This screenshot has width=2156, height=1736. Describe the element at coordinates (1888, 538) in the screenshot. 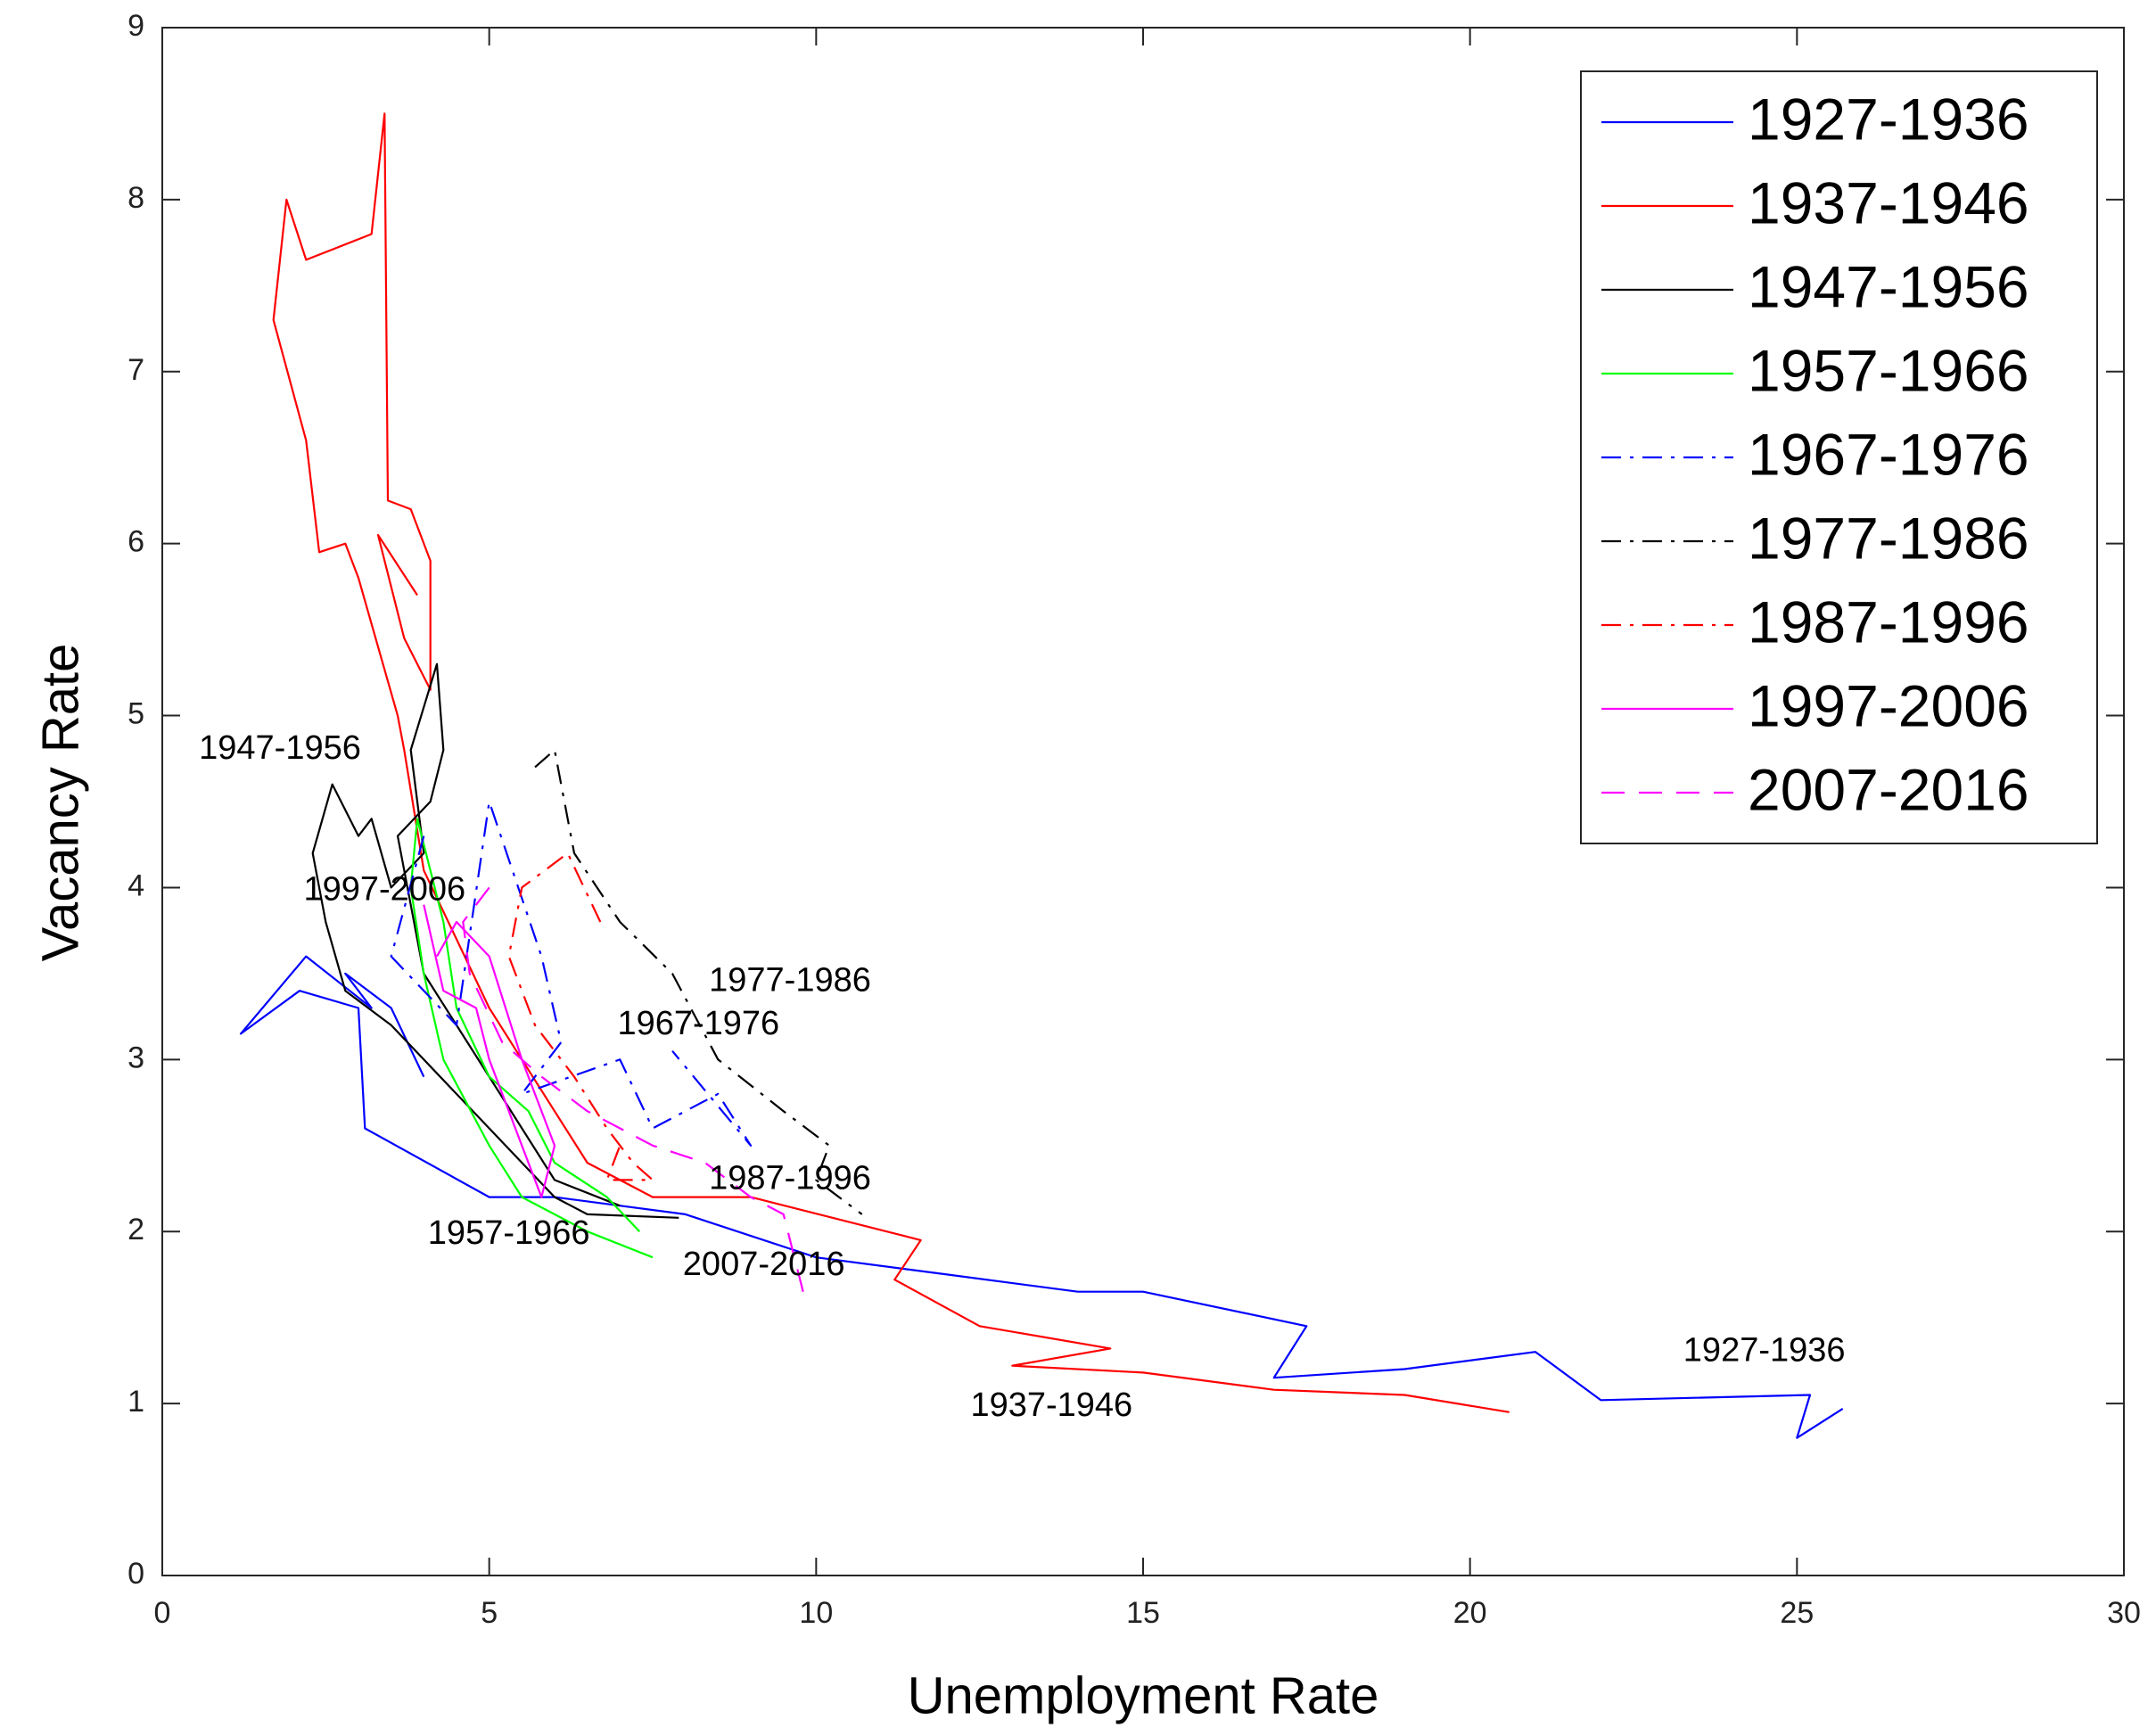

I see `legend-label: 1977-1986` at that location.